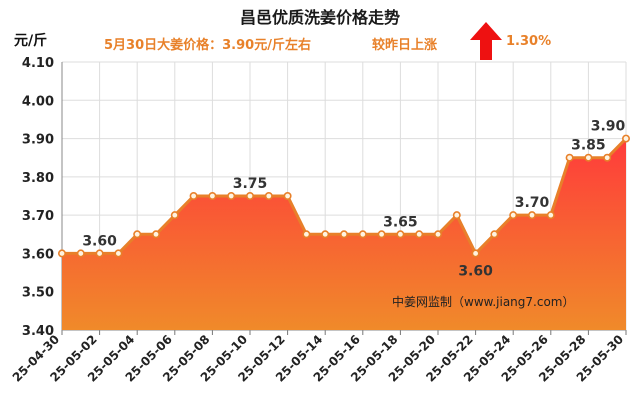  Describe the element at coordinates (38, 216) in the screenshot. I see `y-tick-label: 3.70` at that location.